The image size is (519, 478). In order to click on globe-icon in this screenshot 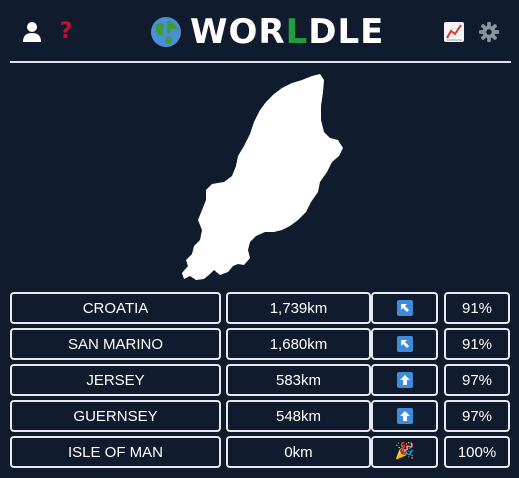, I will do `click(166, 32)`.